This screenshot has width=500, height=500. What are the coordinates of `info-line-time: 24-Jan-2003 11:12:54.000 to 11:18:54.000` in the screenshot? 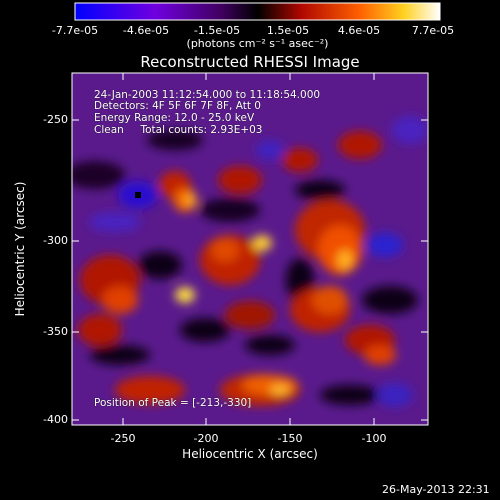 It's located at (207, 95).